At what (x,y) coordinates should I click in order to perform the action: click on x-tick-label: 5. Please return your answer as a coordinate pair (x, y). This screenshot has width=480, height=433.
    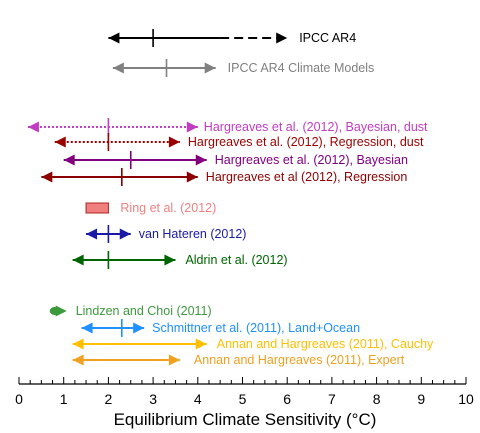
    Looking at the image, I should click on (243, 399).